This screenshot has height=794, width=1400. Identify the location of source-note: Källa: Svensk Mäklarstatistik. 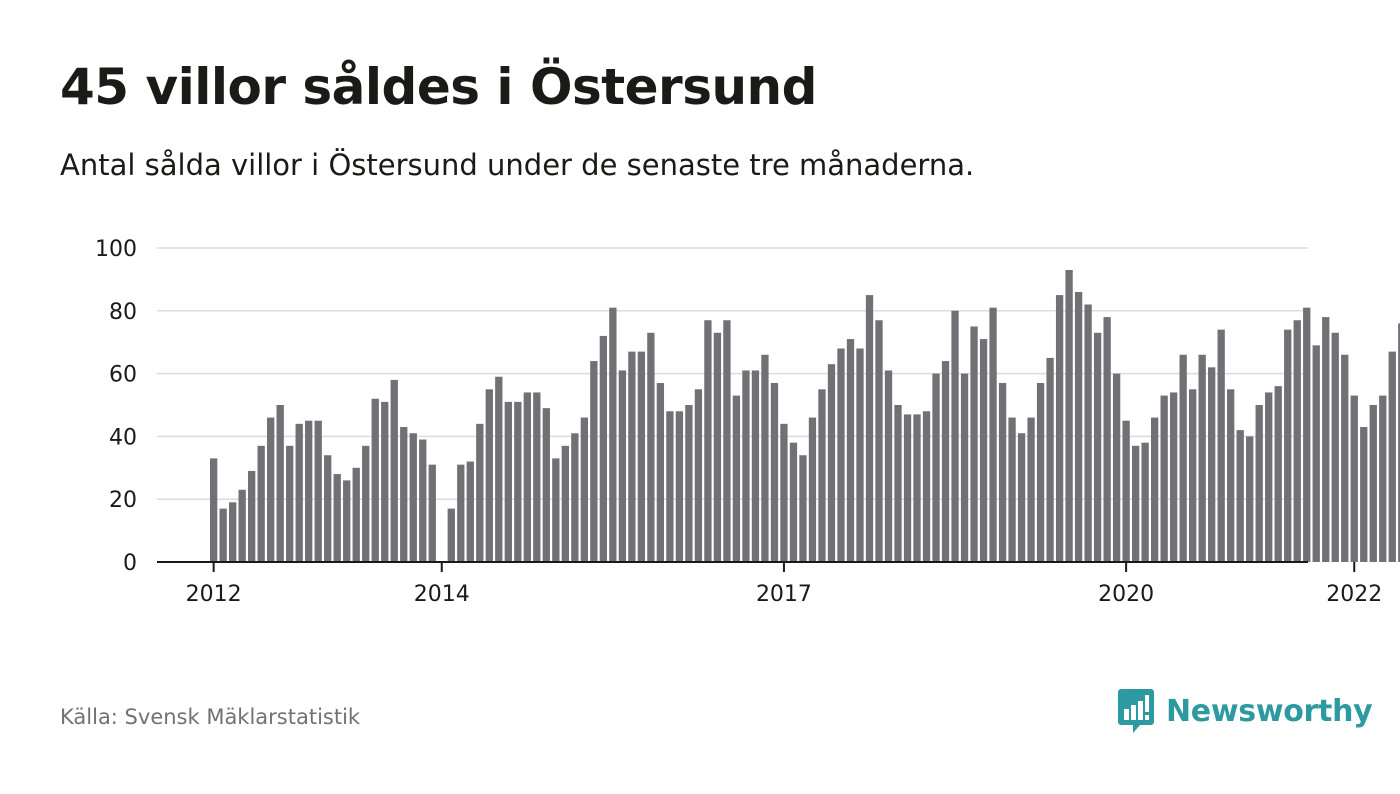
(210, 717).